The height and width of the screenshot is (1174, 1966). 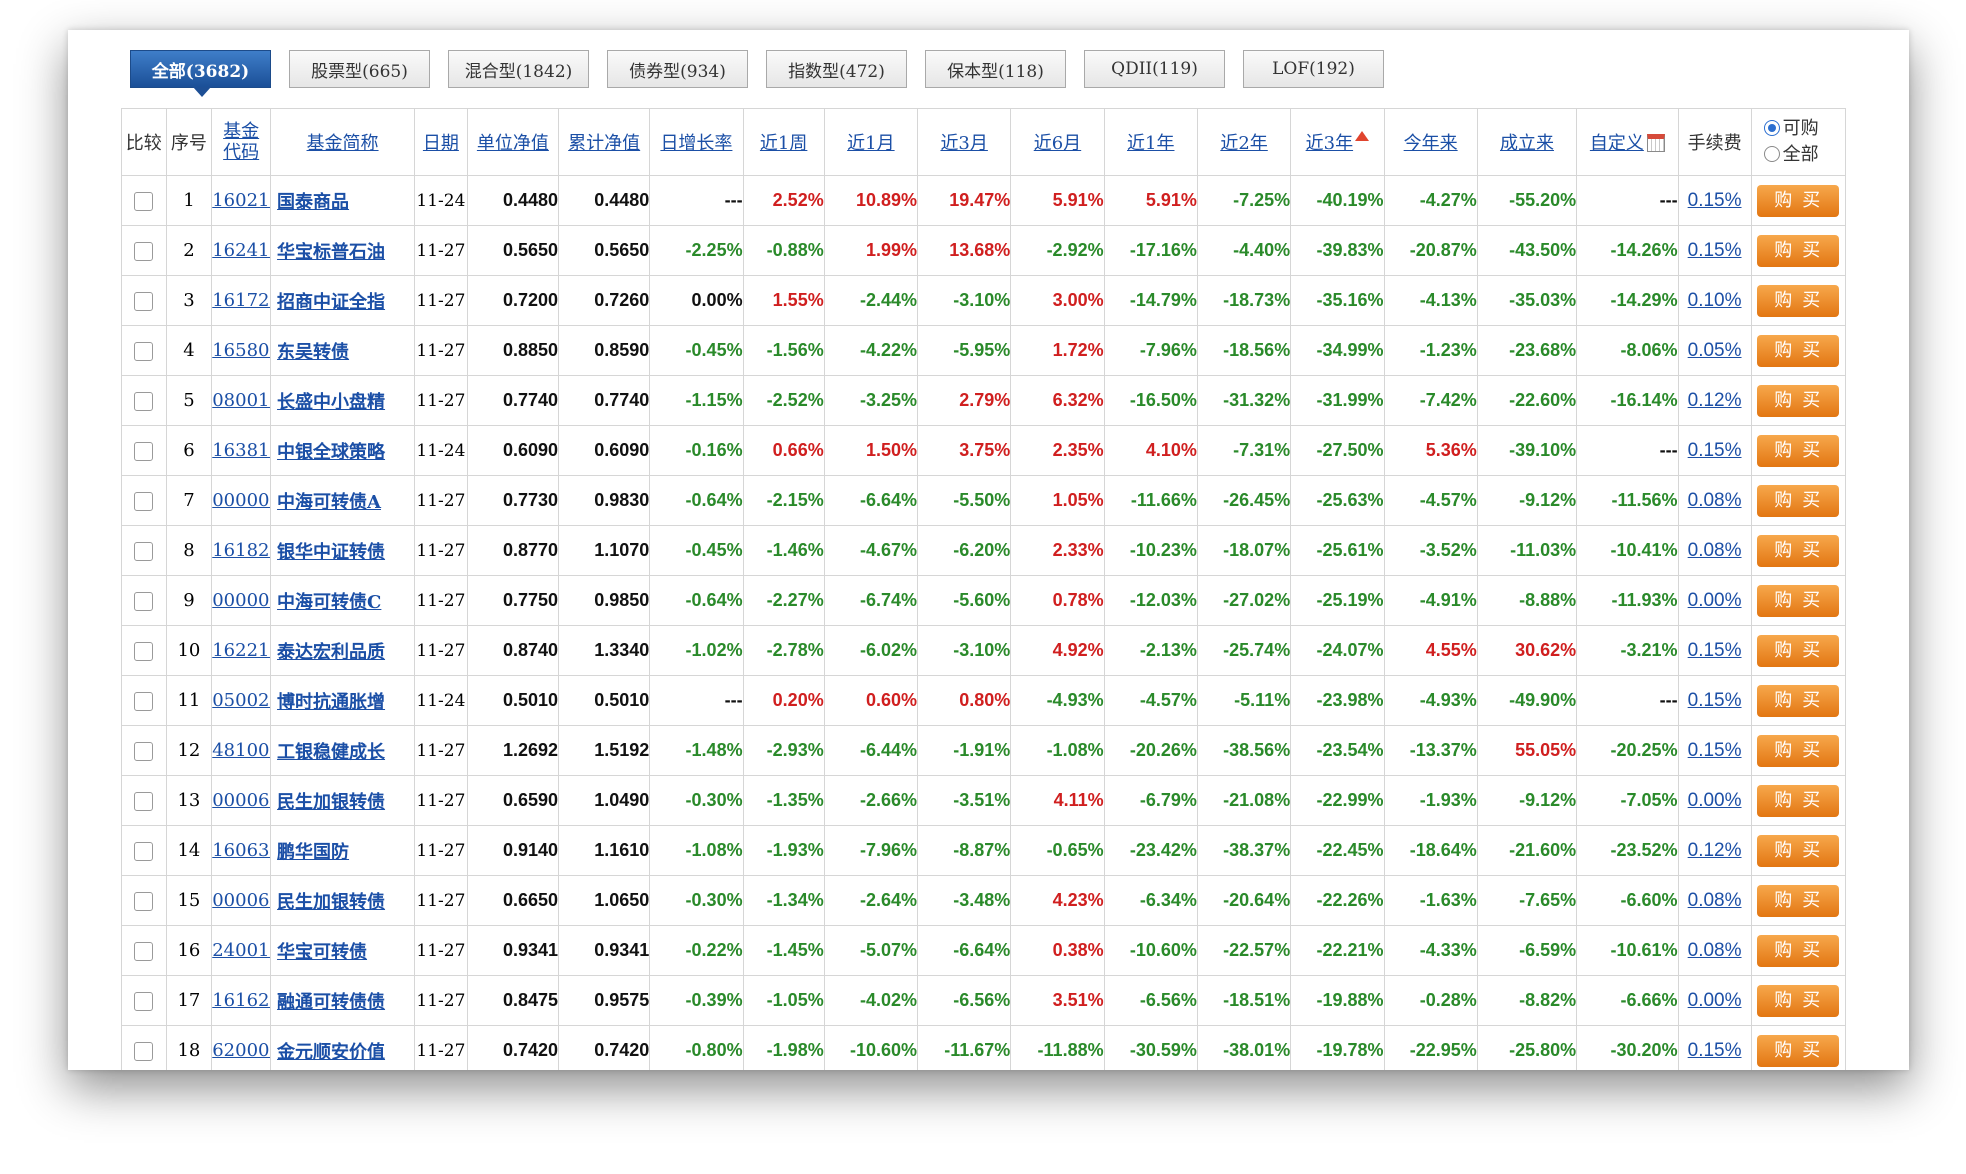 What do you see at coordinates (241, 600) in the screenshot?
I see `fund-code-link: 000004` at bounding box center [241, 600].